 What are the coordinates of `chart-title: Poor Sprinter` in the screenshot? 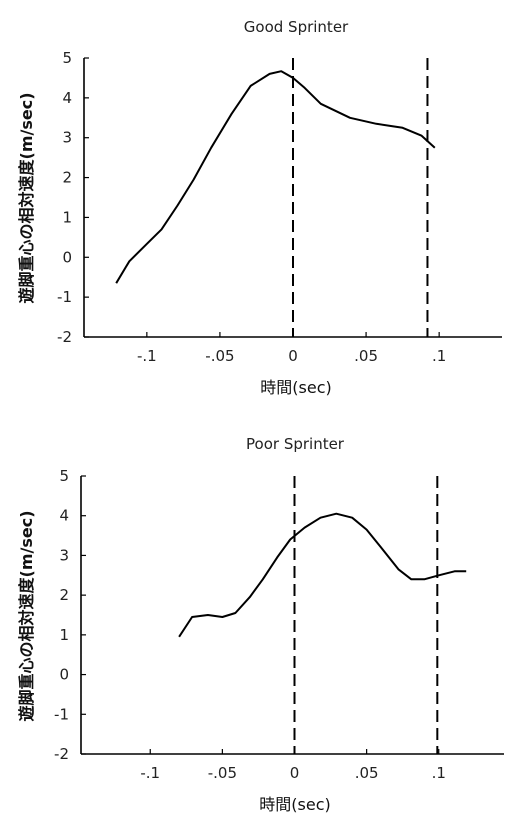 It's located at (295, 444).